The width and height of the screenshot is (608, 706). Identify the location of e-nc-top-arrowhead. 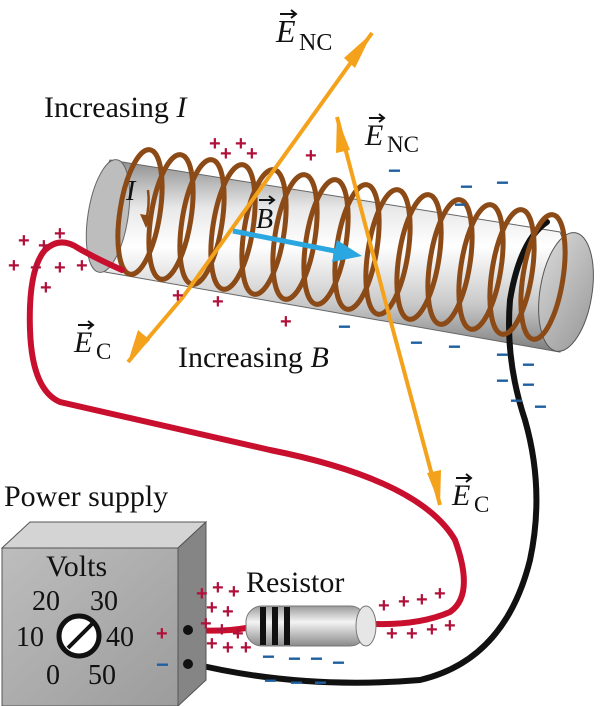
(358, 50).